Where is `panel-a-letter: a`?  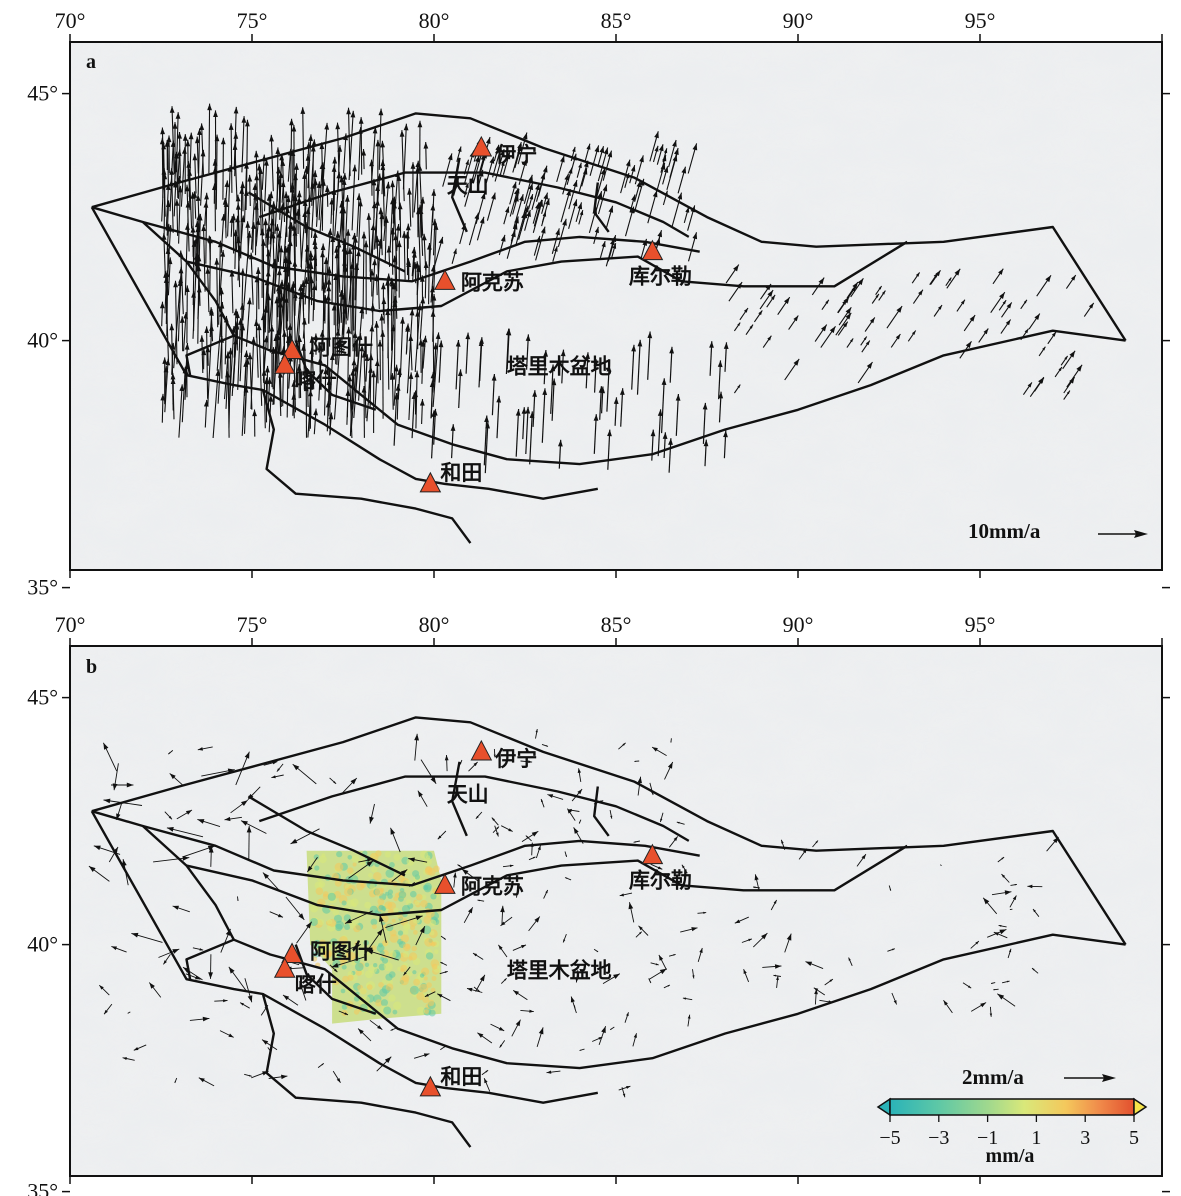
panel-a-letter: a is located at coordinates (91, 62).